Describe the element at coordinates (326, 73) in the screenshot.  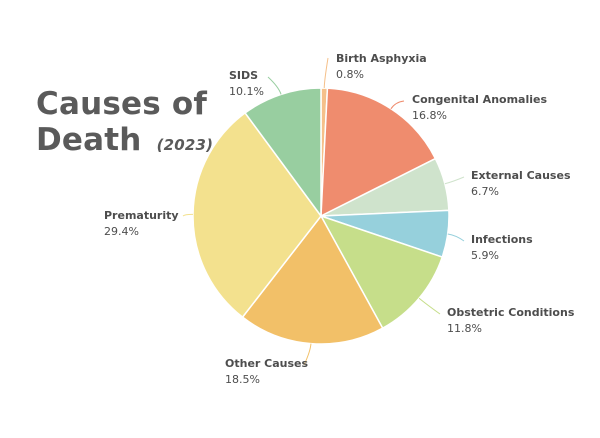
I see `leader-line-birth-asphyxia` at that location.